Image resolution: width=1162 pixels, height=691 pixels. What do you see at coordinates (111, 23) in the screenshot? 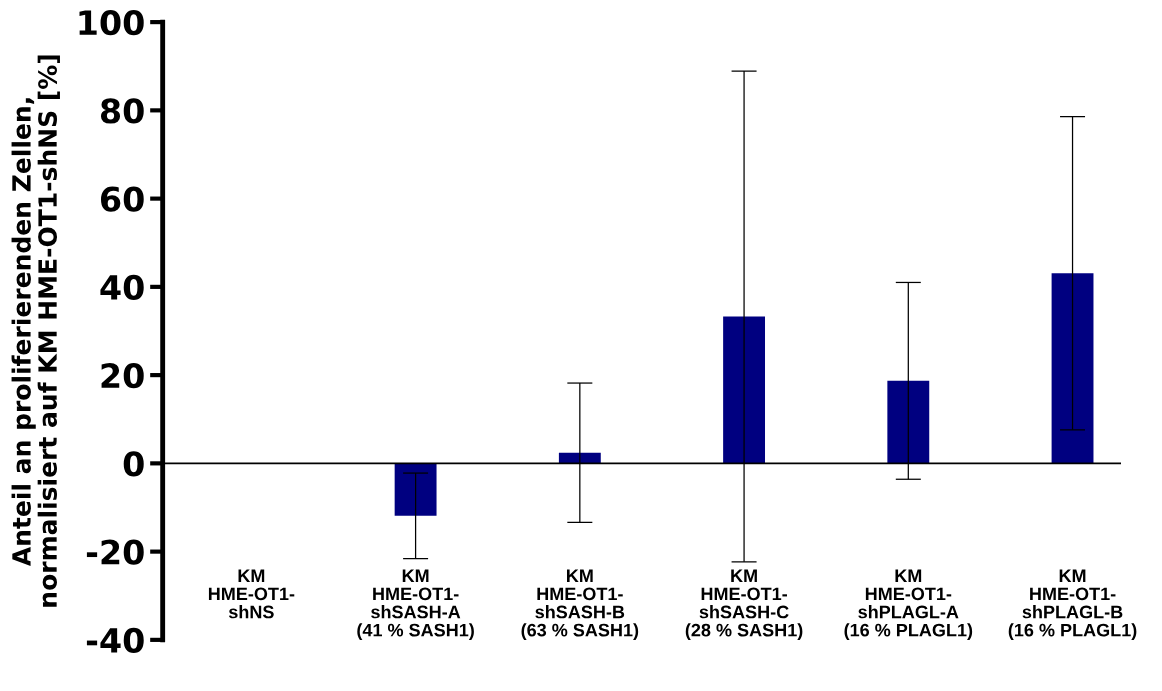
I see `y-tick-label: 100` at bounding box center [111, 23].